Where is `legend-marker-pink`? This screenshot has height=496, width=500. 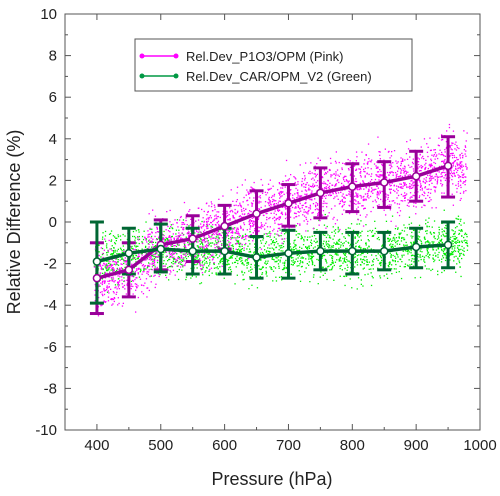
legend-marker-pink is located at coordinates (142, 56).